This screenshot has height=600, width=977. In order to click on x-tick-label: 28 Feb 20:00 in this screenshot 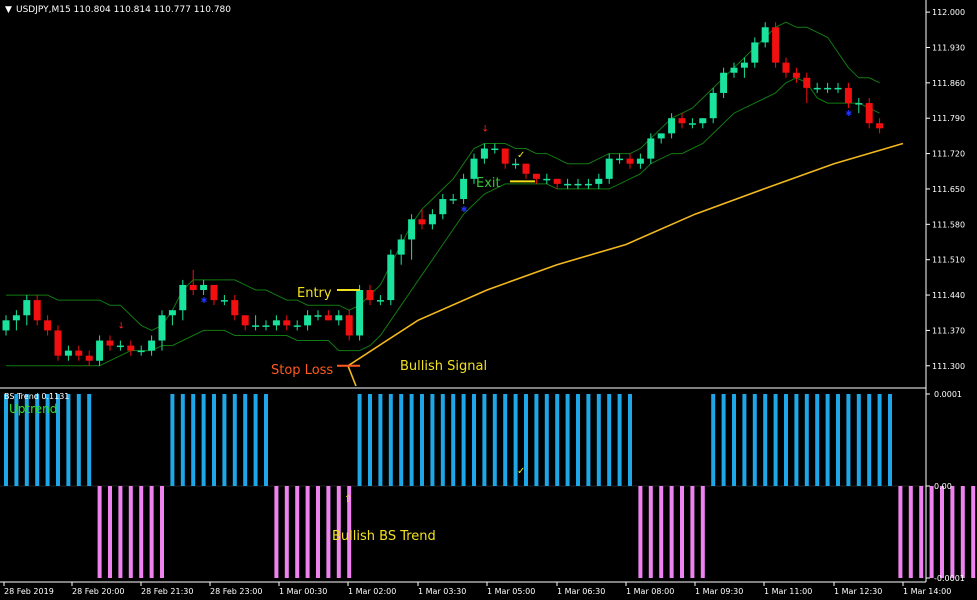, I will do `click(98, 591)`.